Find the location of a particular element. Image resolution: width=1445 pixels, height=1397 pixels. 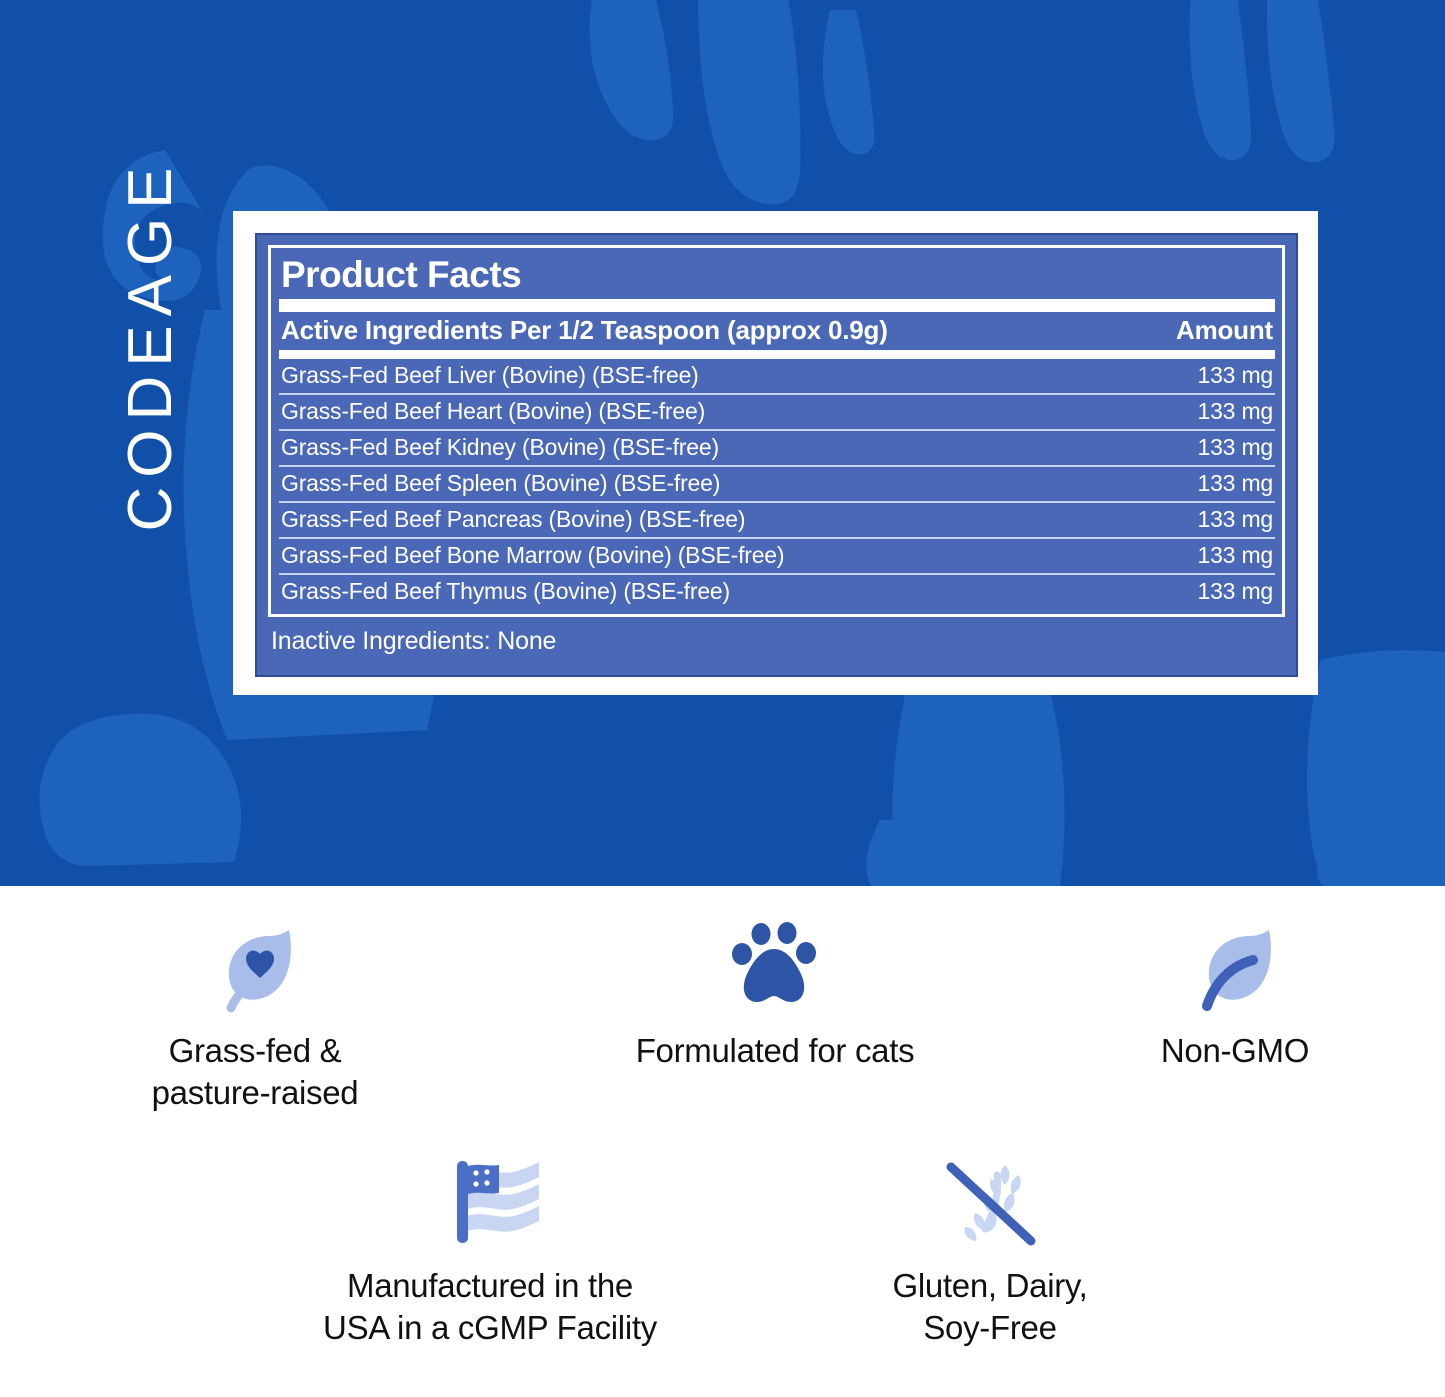

feature-label: Grass-fed & pasture-raised is located at coordinates (255, 1072).